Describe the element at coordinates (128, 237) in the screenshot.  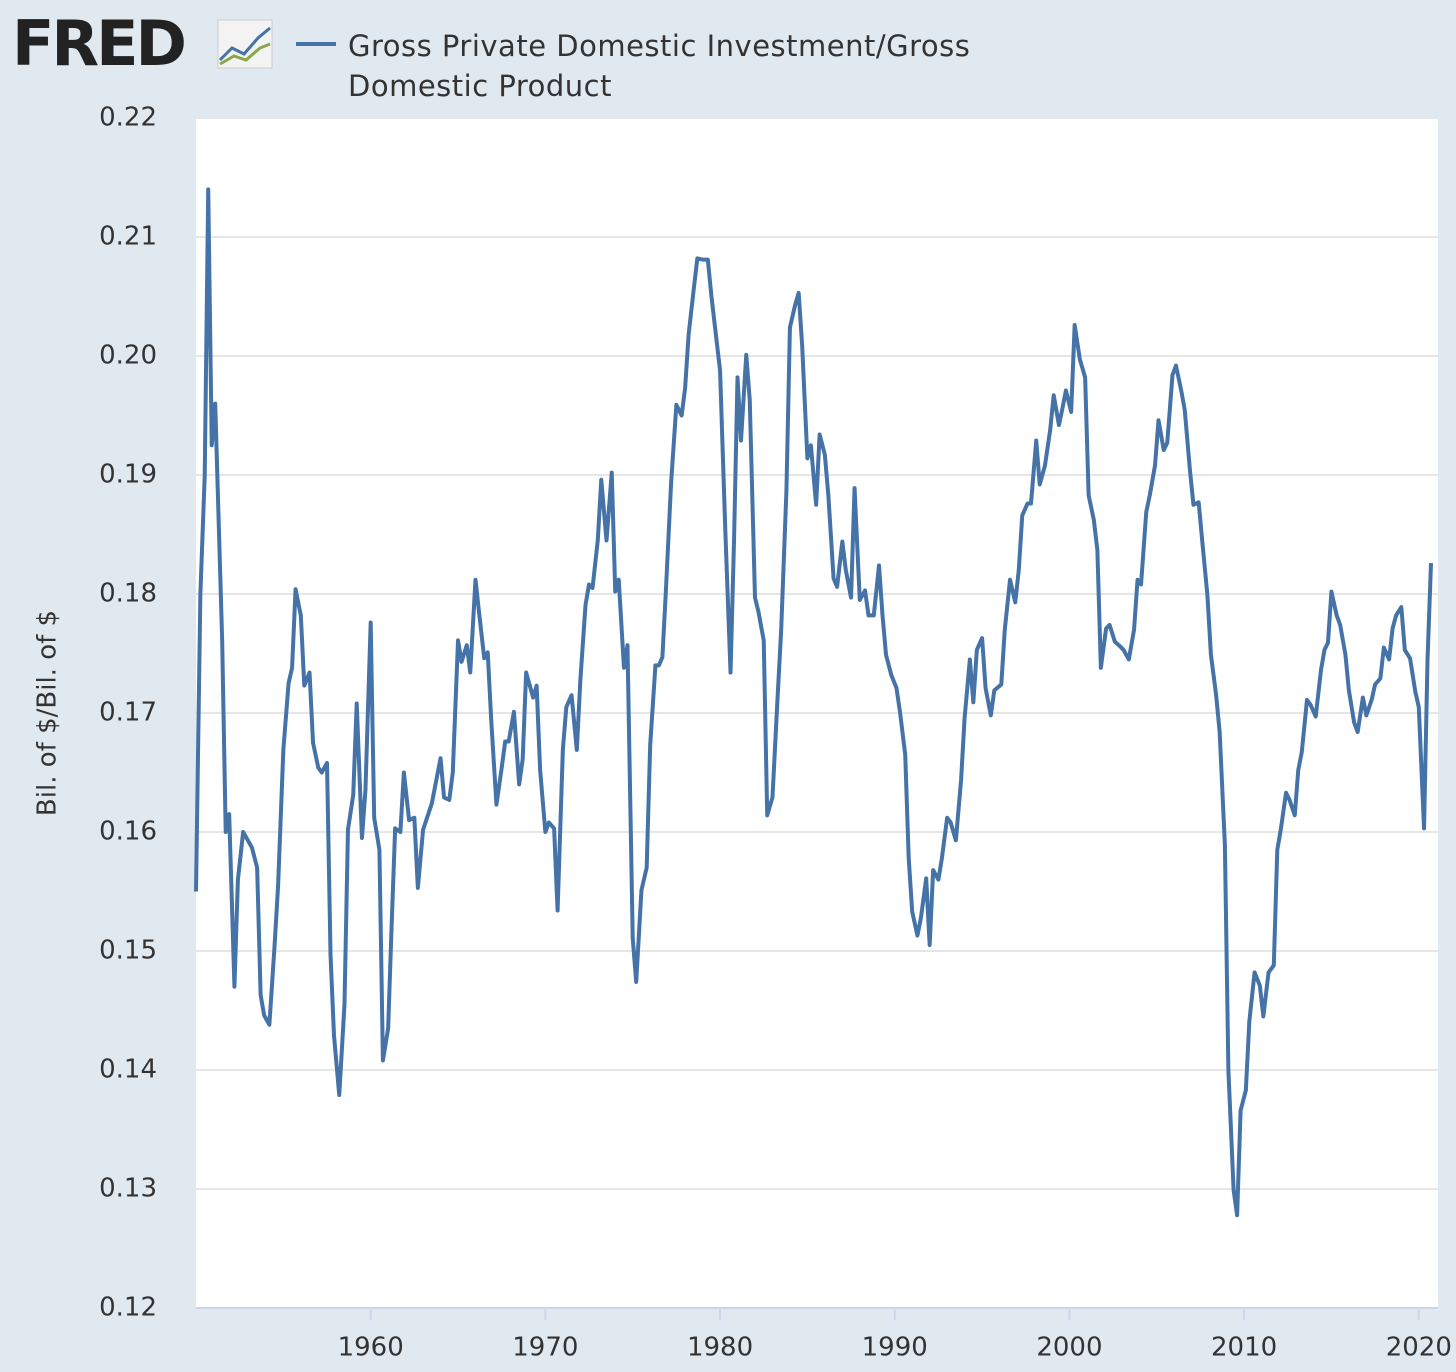
I see `y-tick-label: 0.21` at that location.